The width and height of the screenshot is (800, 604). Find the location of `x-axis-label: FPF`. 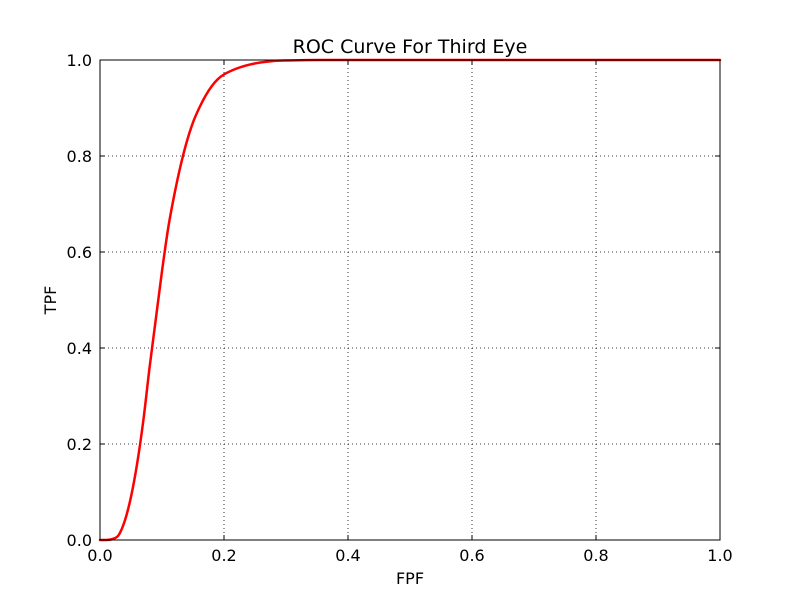

x-axis-label: FPF is located at coordinates (410, 578).